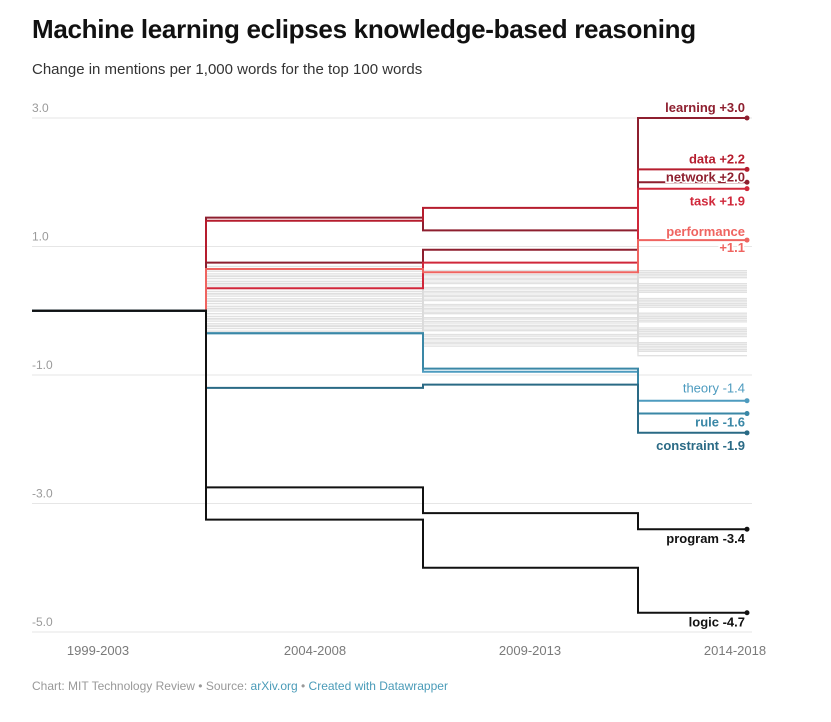 Image resolution: width=831 pixels, height=722 pixels. I want to click on x-tick-label: 2004-2008, so click(315, 650).